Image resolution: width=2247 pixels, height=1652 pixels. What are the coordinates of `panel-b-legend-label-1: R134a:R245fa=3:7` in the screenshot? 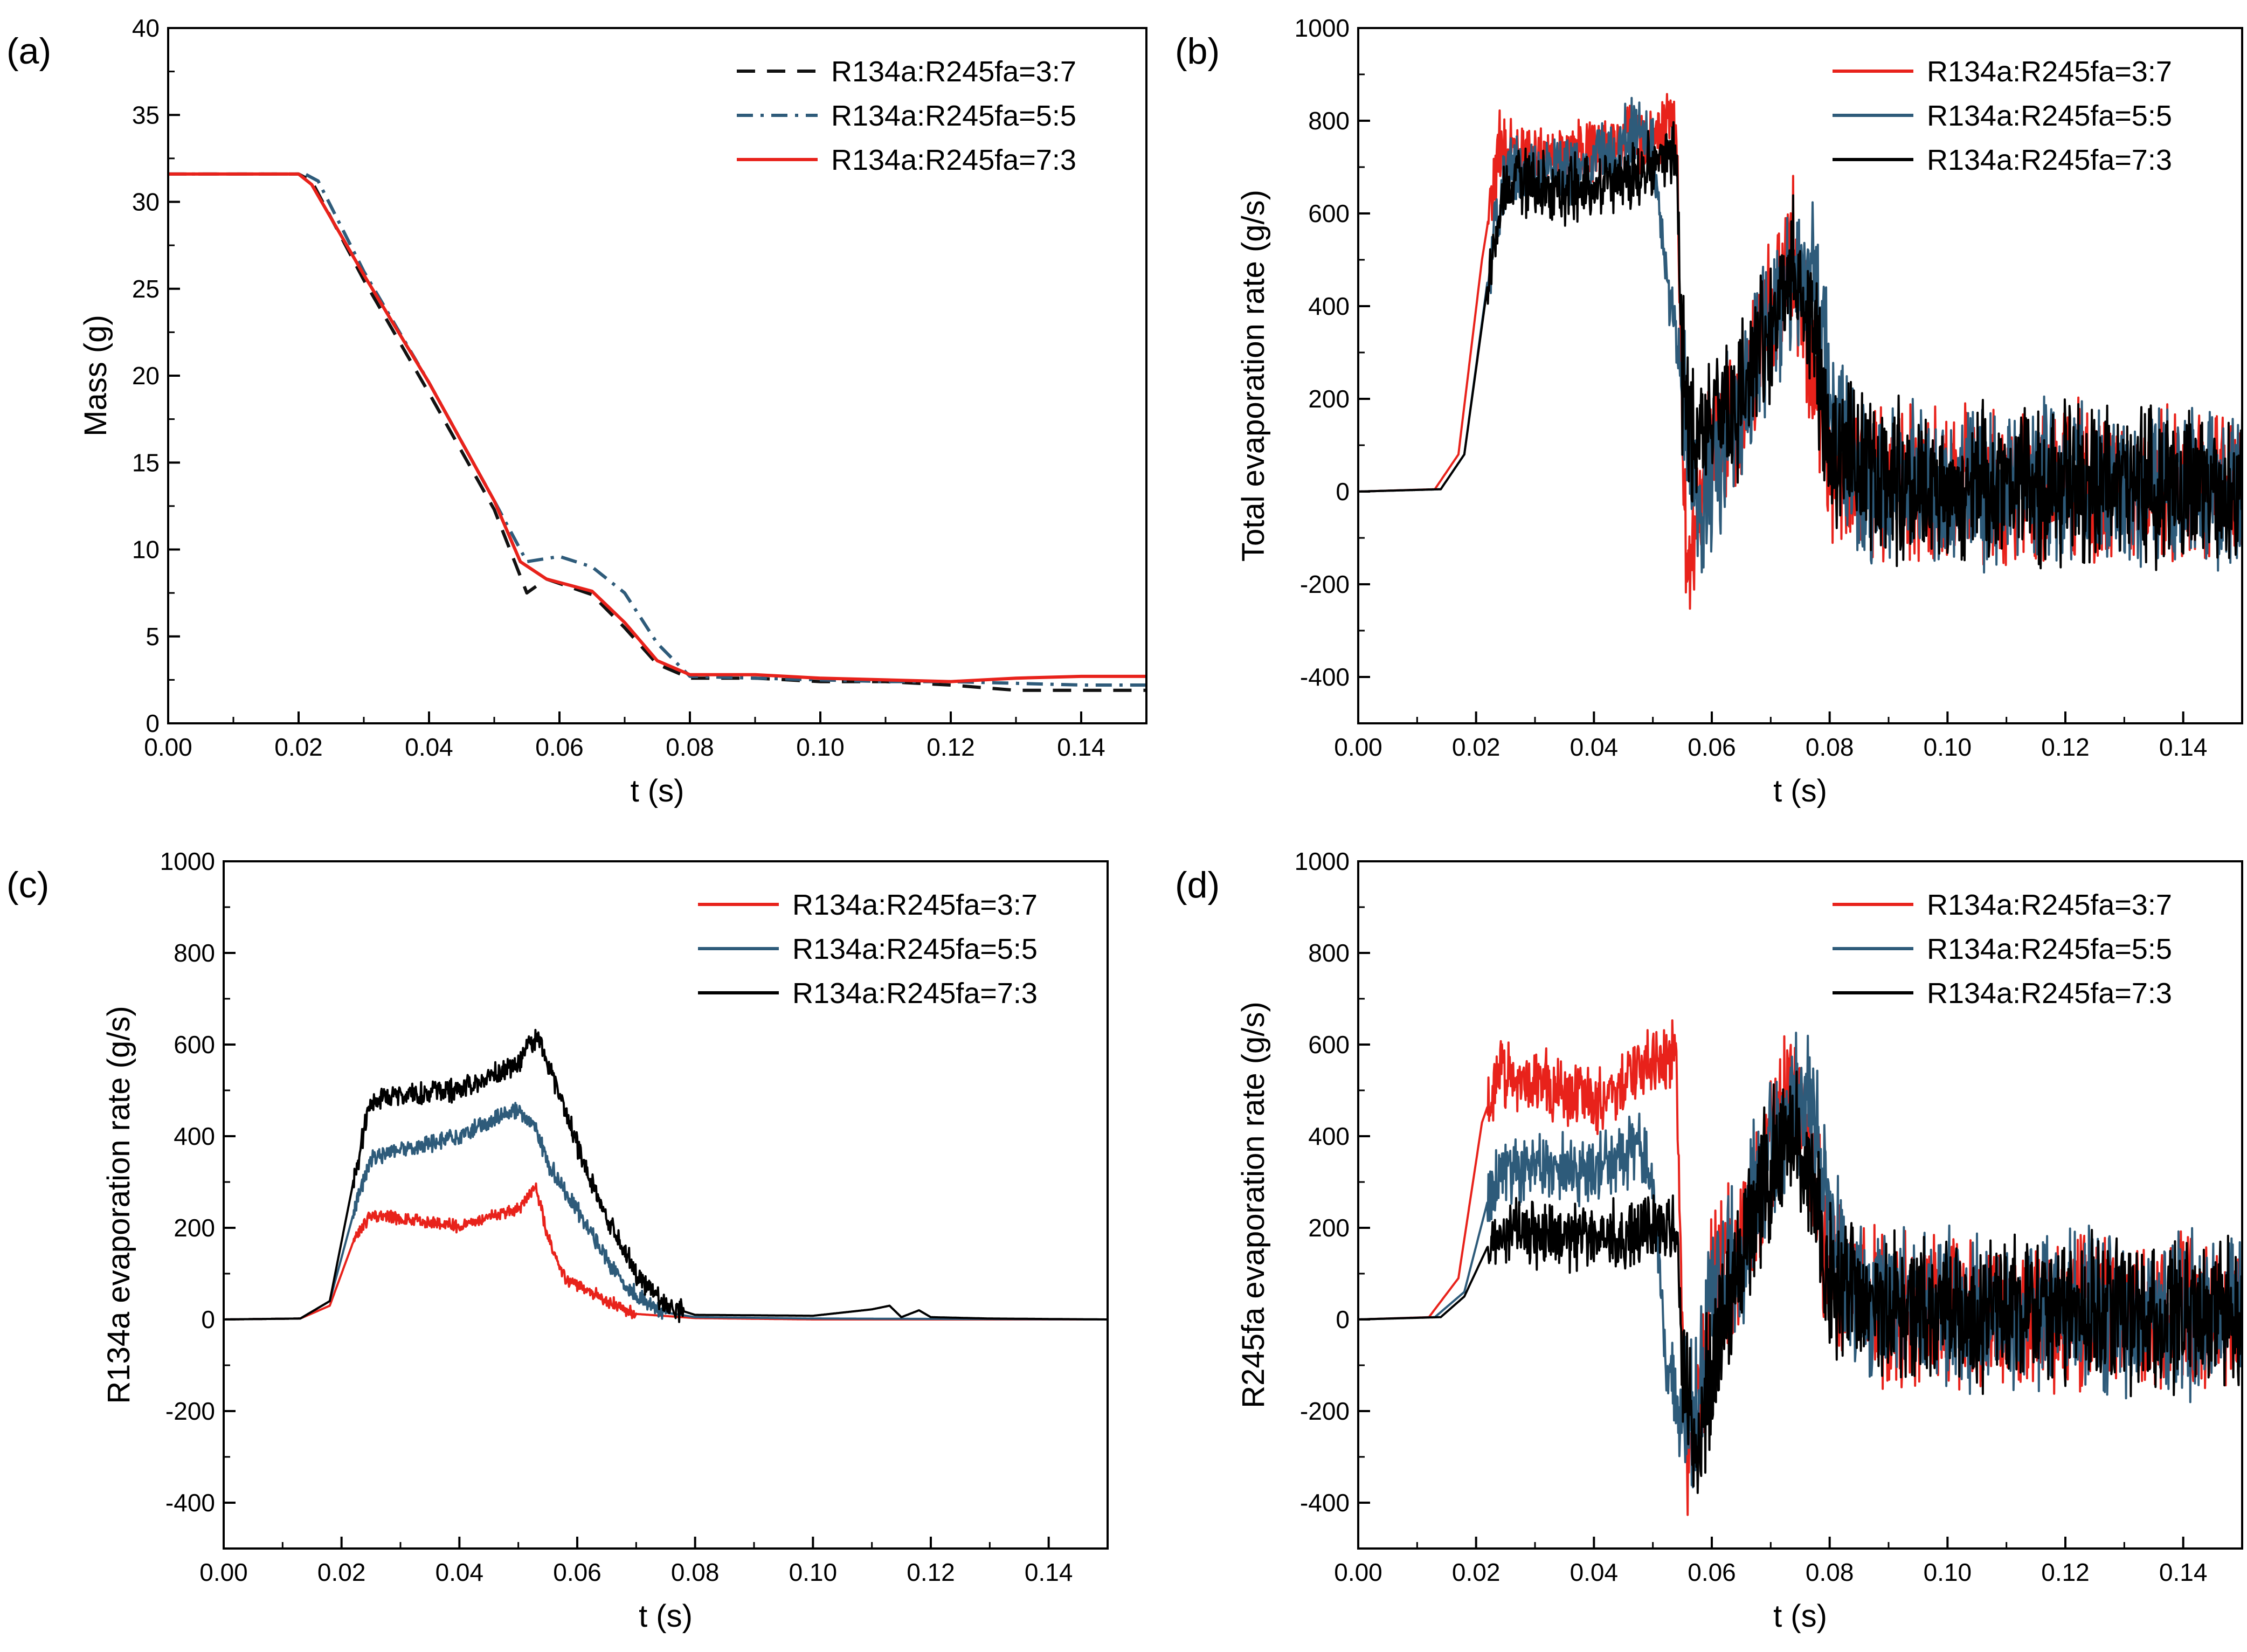 It's located at (2049, 72).